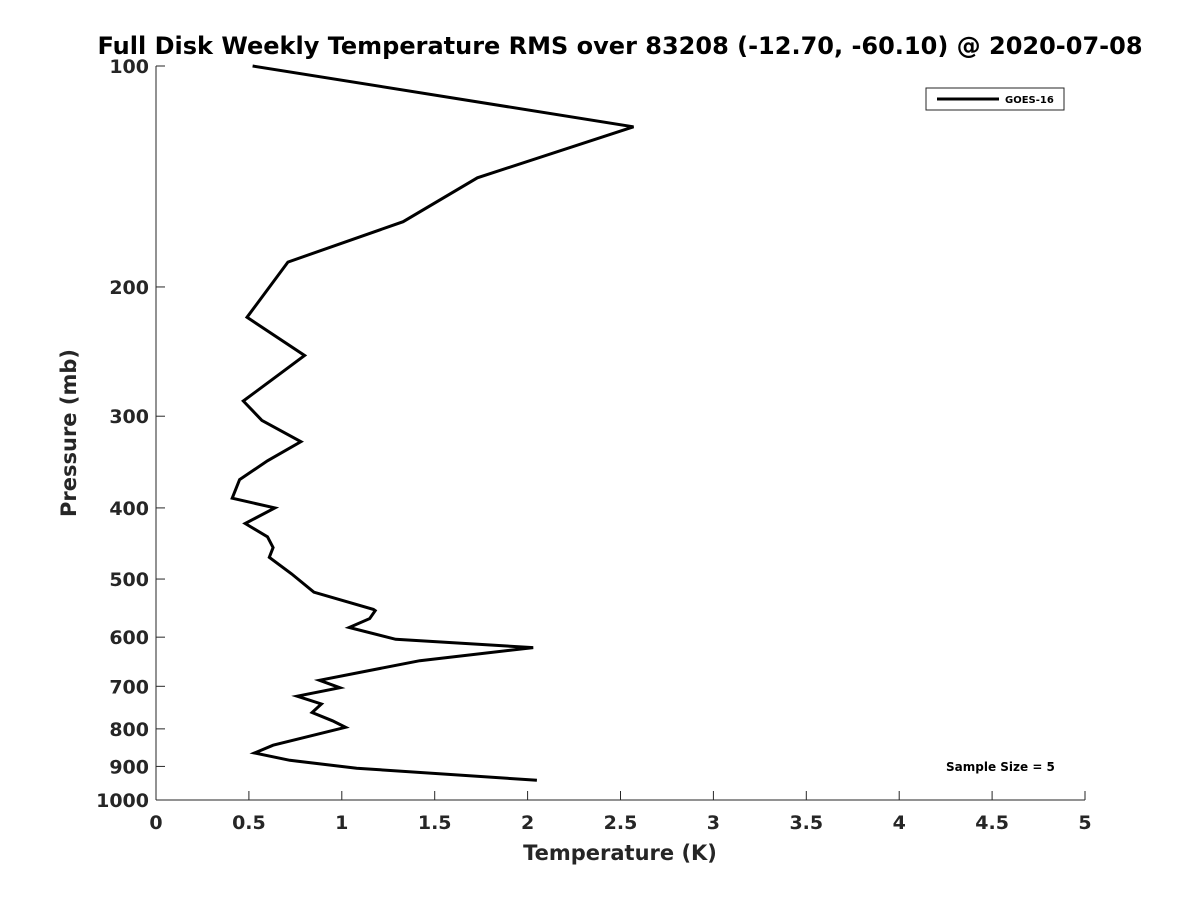  I want to click on y-tick-label: 600, so click(129, 638).